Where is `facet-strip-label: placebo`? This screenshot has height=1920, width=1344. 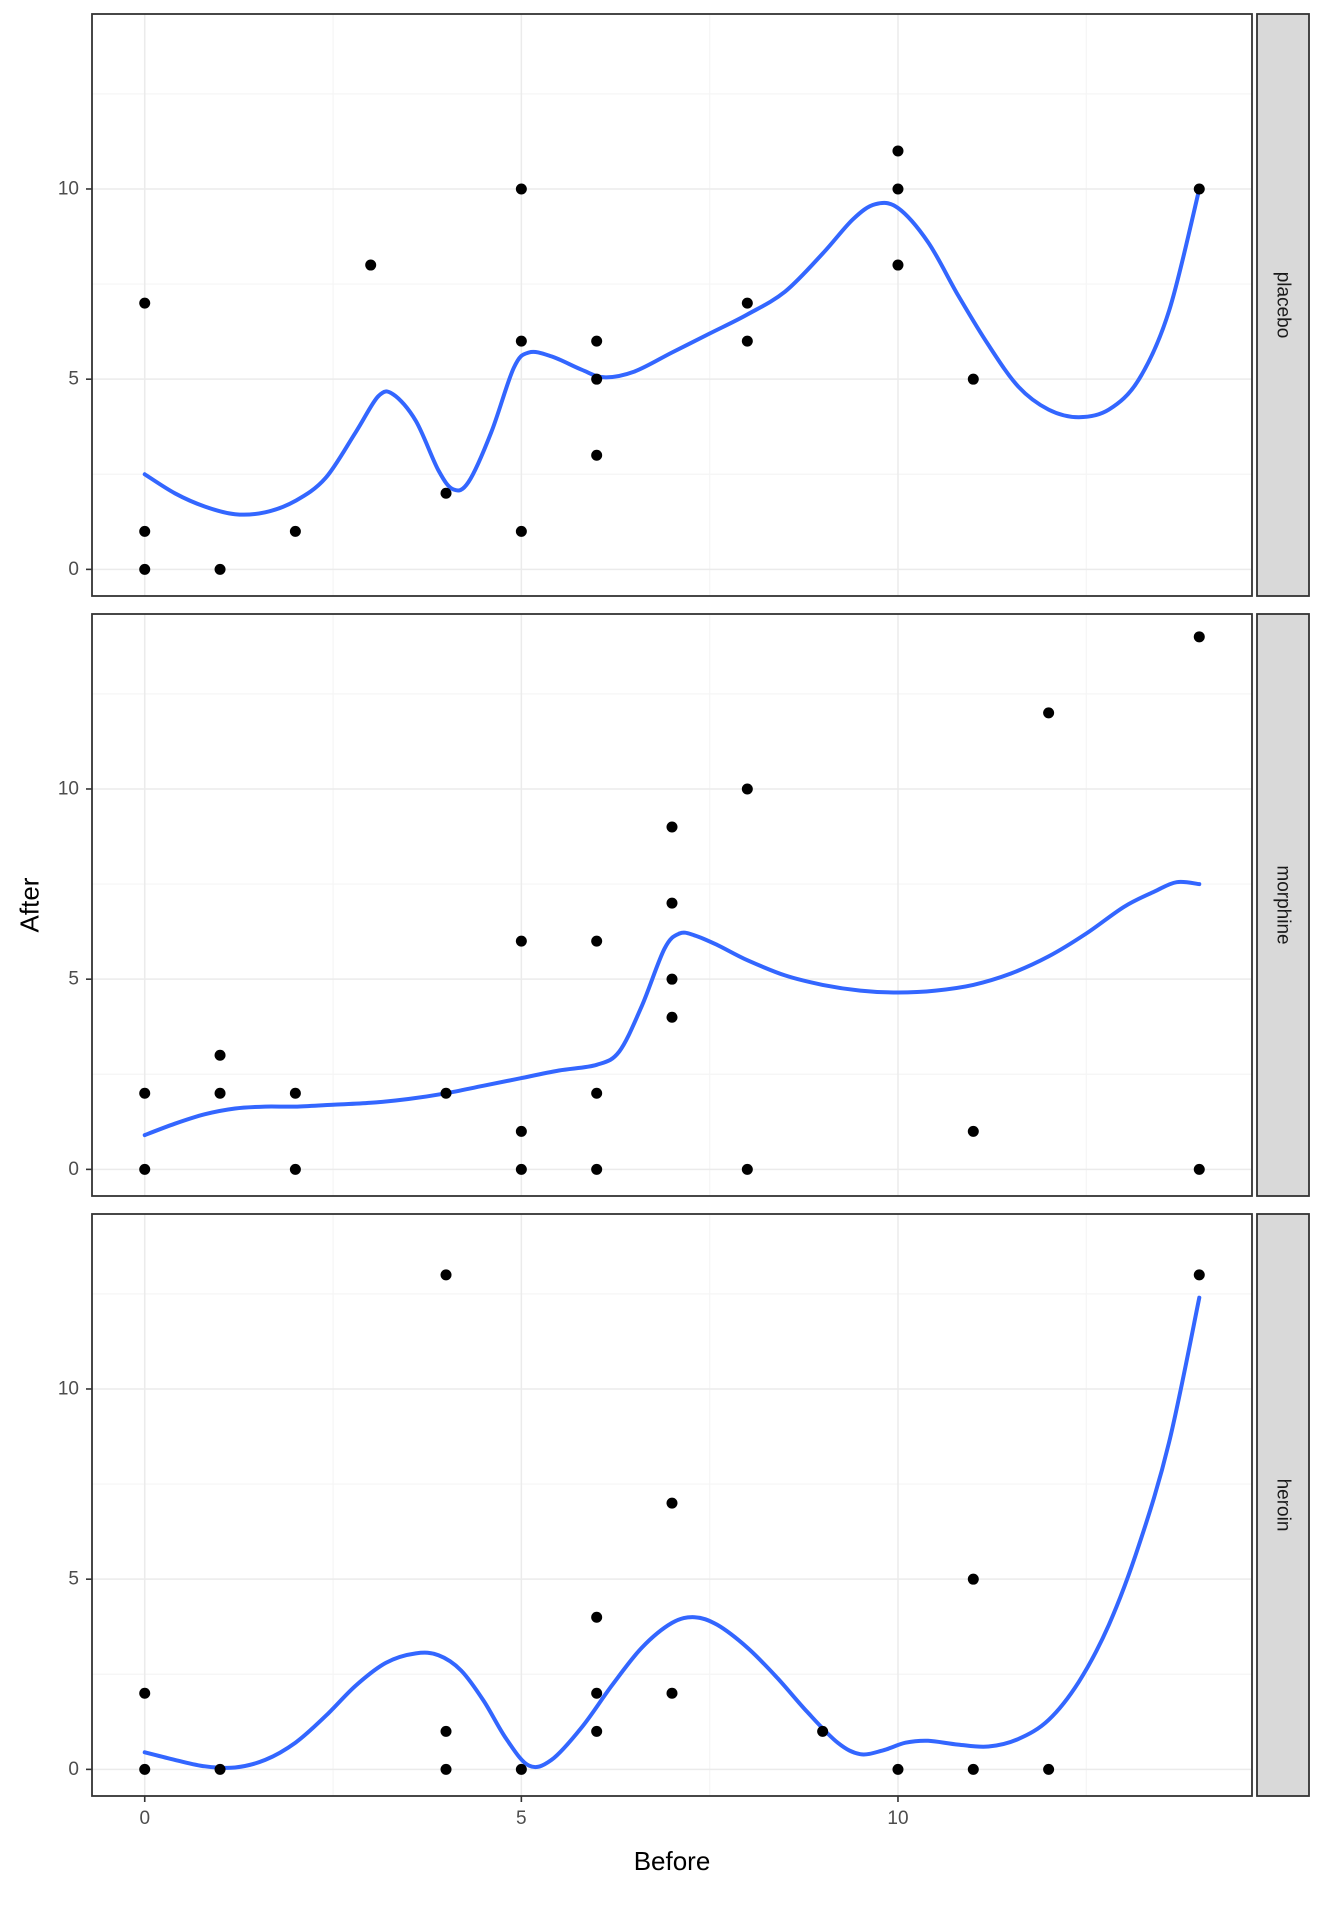 facet-strip-label: placebo is located at coordinates (1283, 305).